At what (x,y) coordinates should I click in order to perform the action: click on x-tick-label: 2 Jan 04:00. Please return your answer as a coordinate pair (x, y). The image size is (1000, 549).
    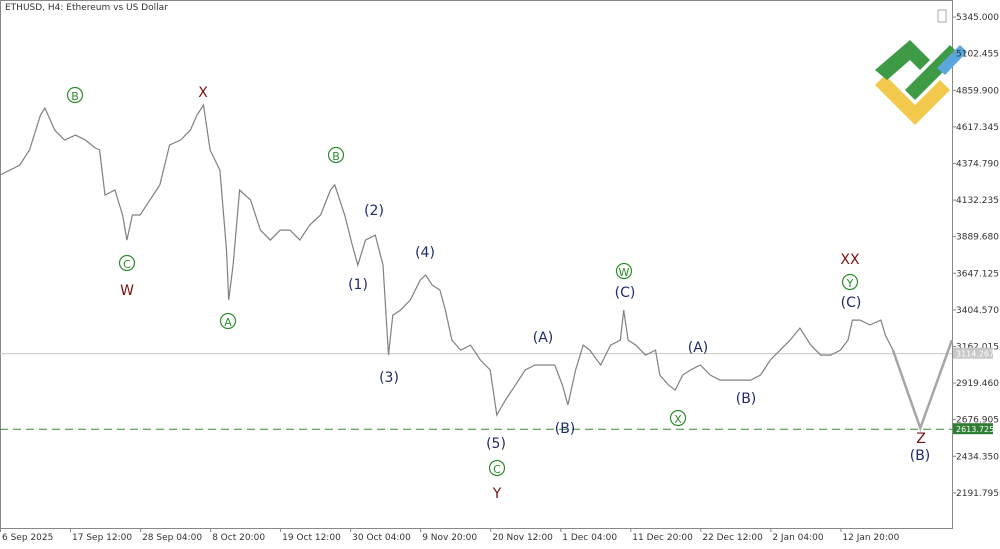
    Looking at the image, I should click on (798, 538).